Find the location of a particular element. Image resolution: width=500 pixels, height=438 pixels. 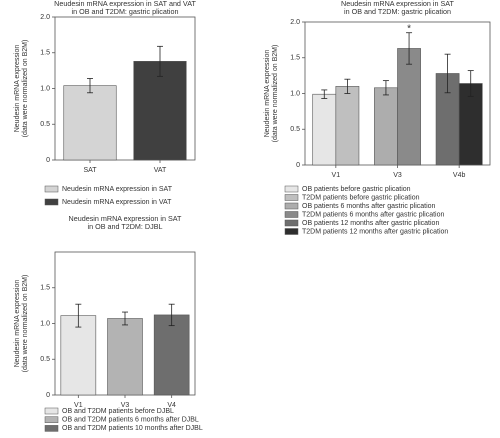

x-tick-label: VAT is located at coordinates (160, 170).